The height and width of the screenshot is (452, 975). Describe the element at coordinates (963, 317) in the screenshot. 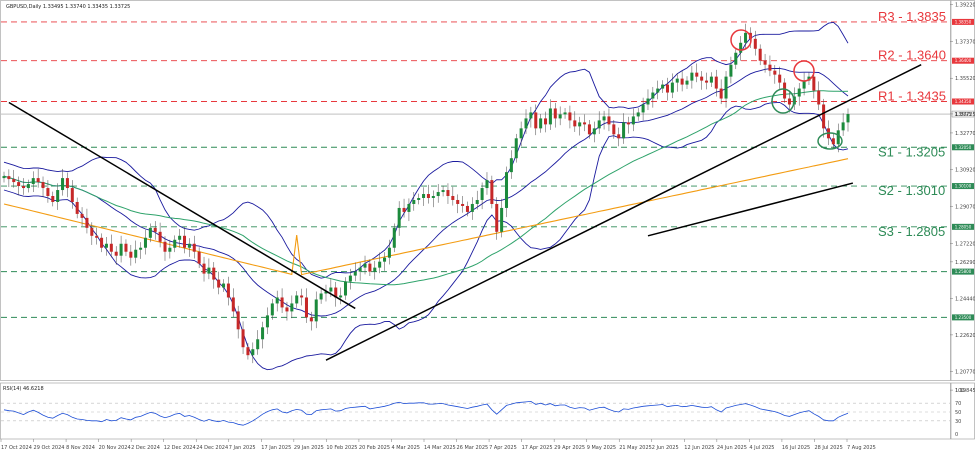

I see `level-price-tag-text-s5: 1.23500` at that location.